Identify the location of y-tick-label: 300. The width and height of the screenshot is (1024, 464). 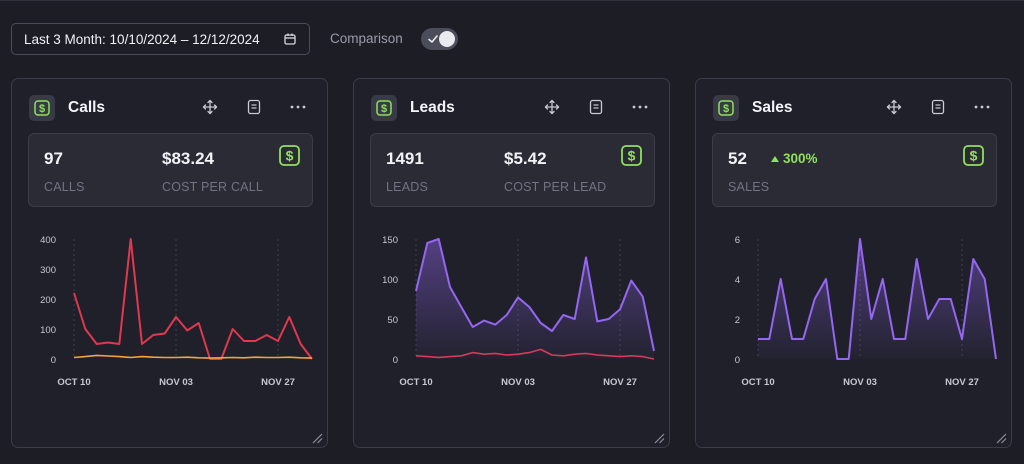
(48, 270).